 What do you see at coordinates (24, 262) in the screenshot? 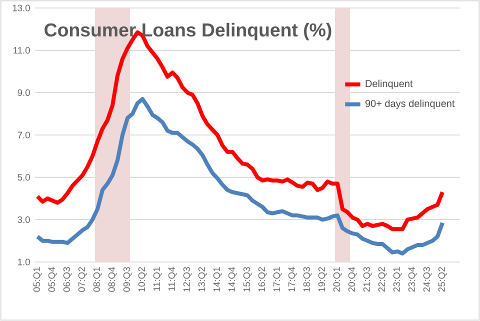
I see `y-tick-label: 1.0` at bounding box center [24, 262].